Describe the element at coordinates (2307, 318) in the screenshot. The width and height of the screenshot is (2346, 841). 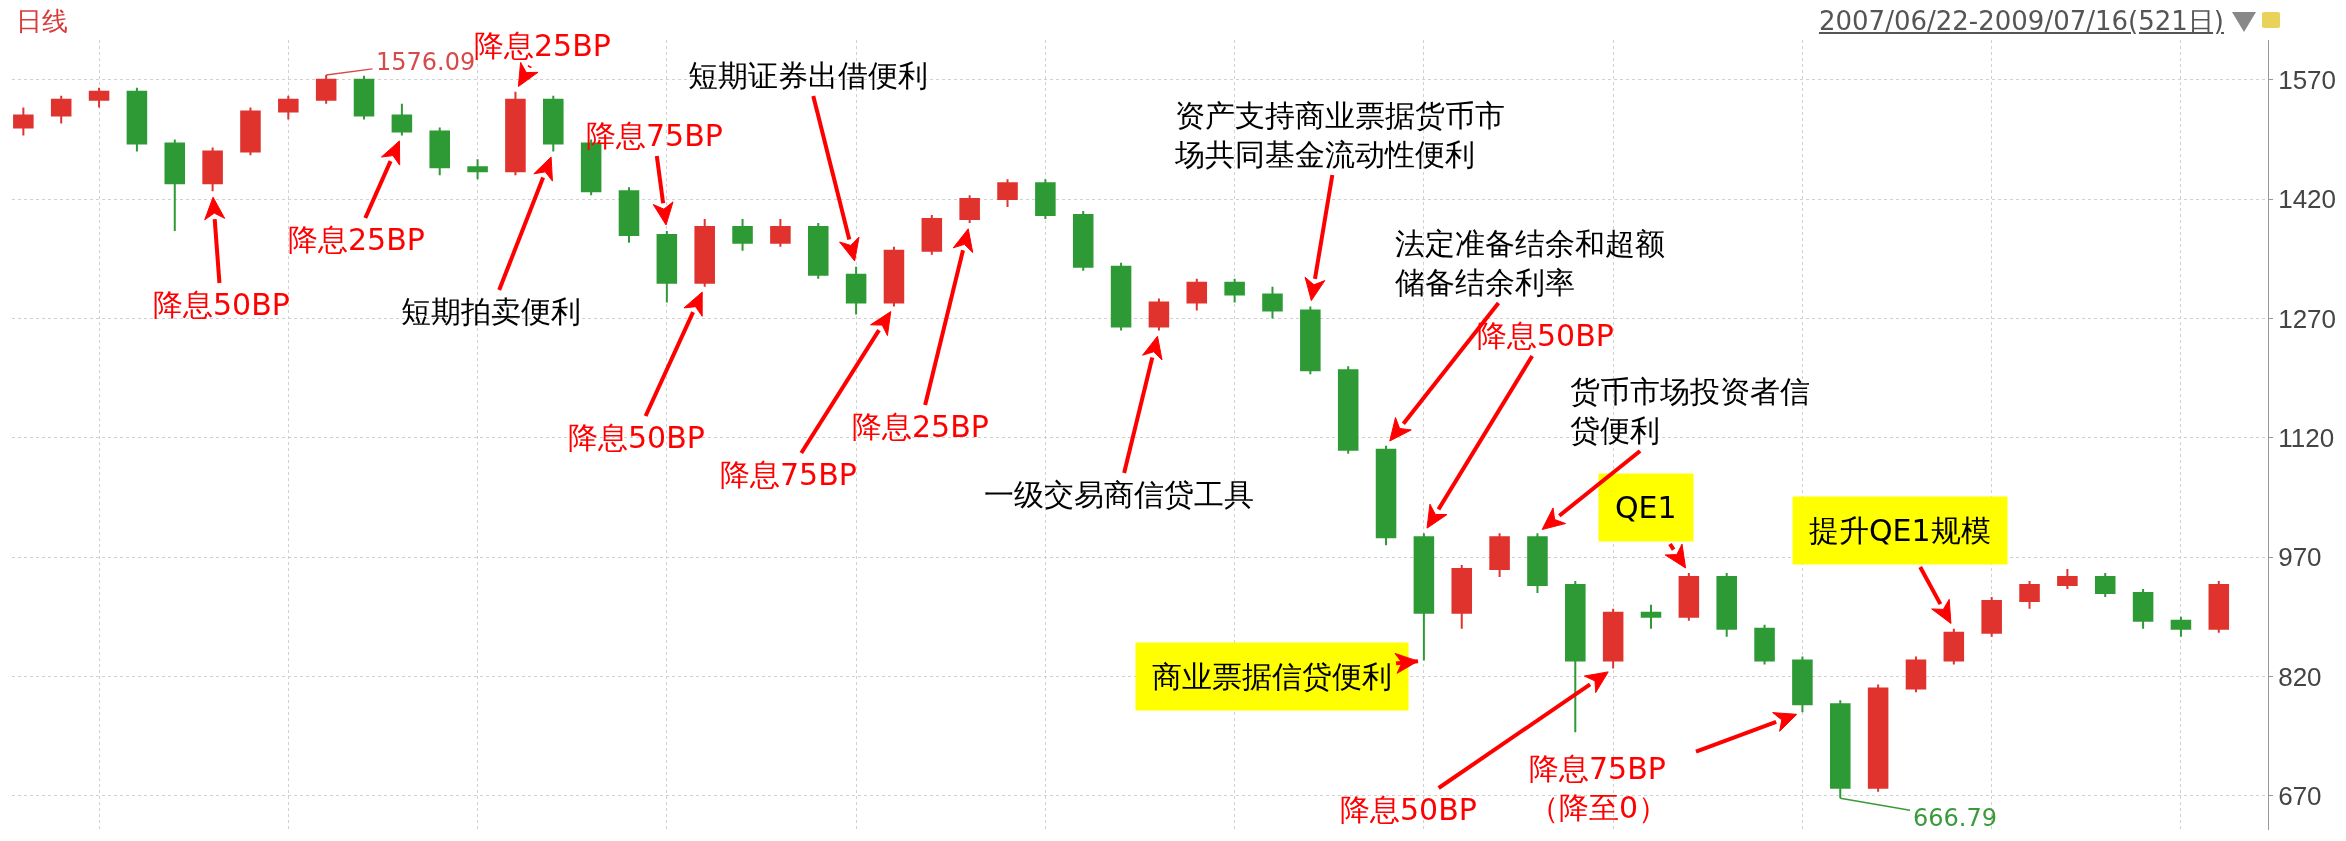
I see `y-tick-label: 1270` at that location.